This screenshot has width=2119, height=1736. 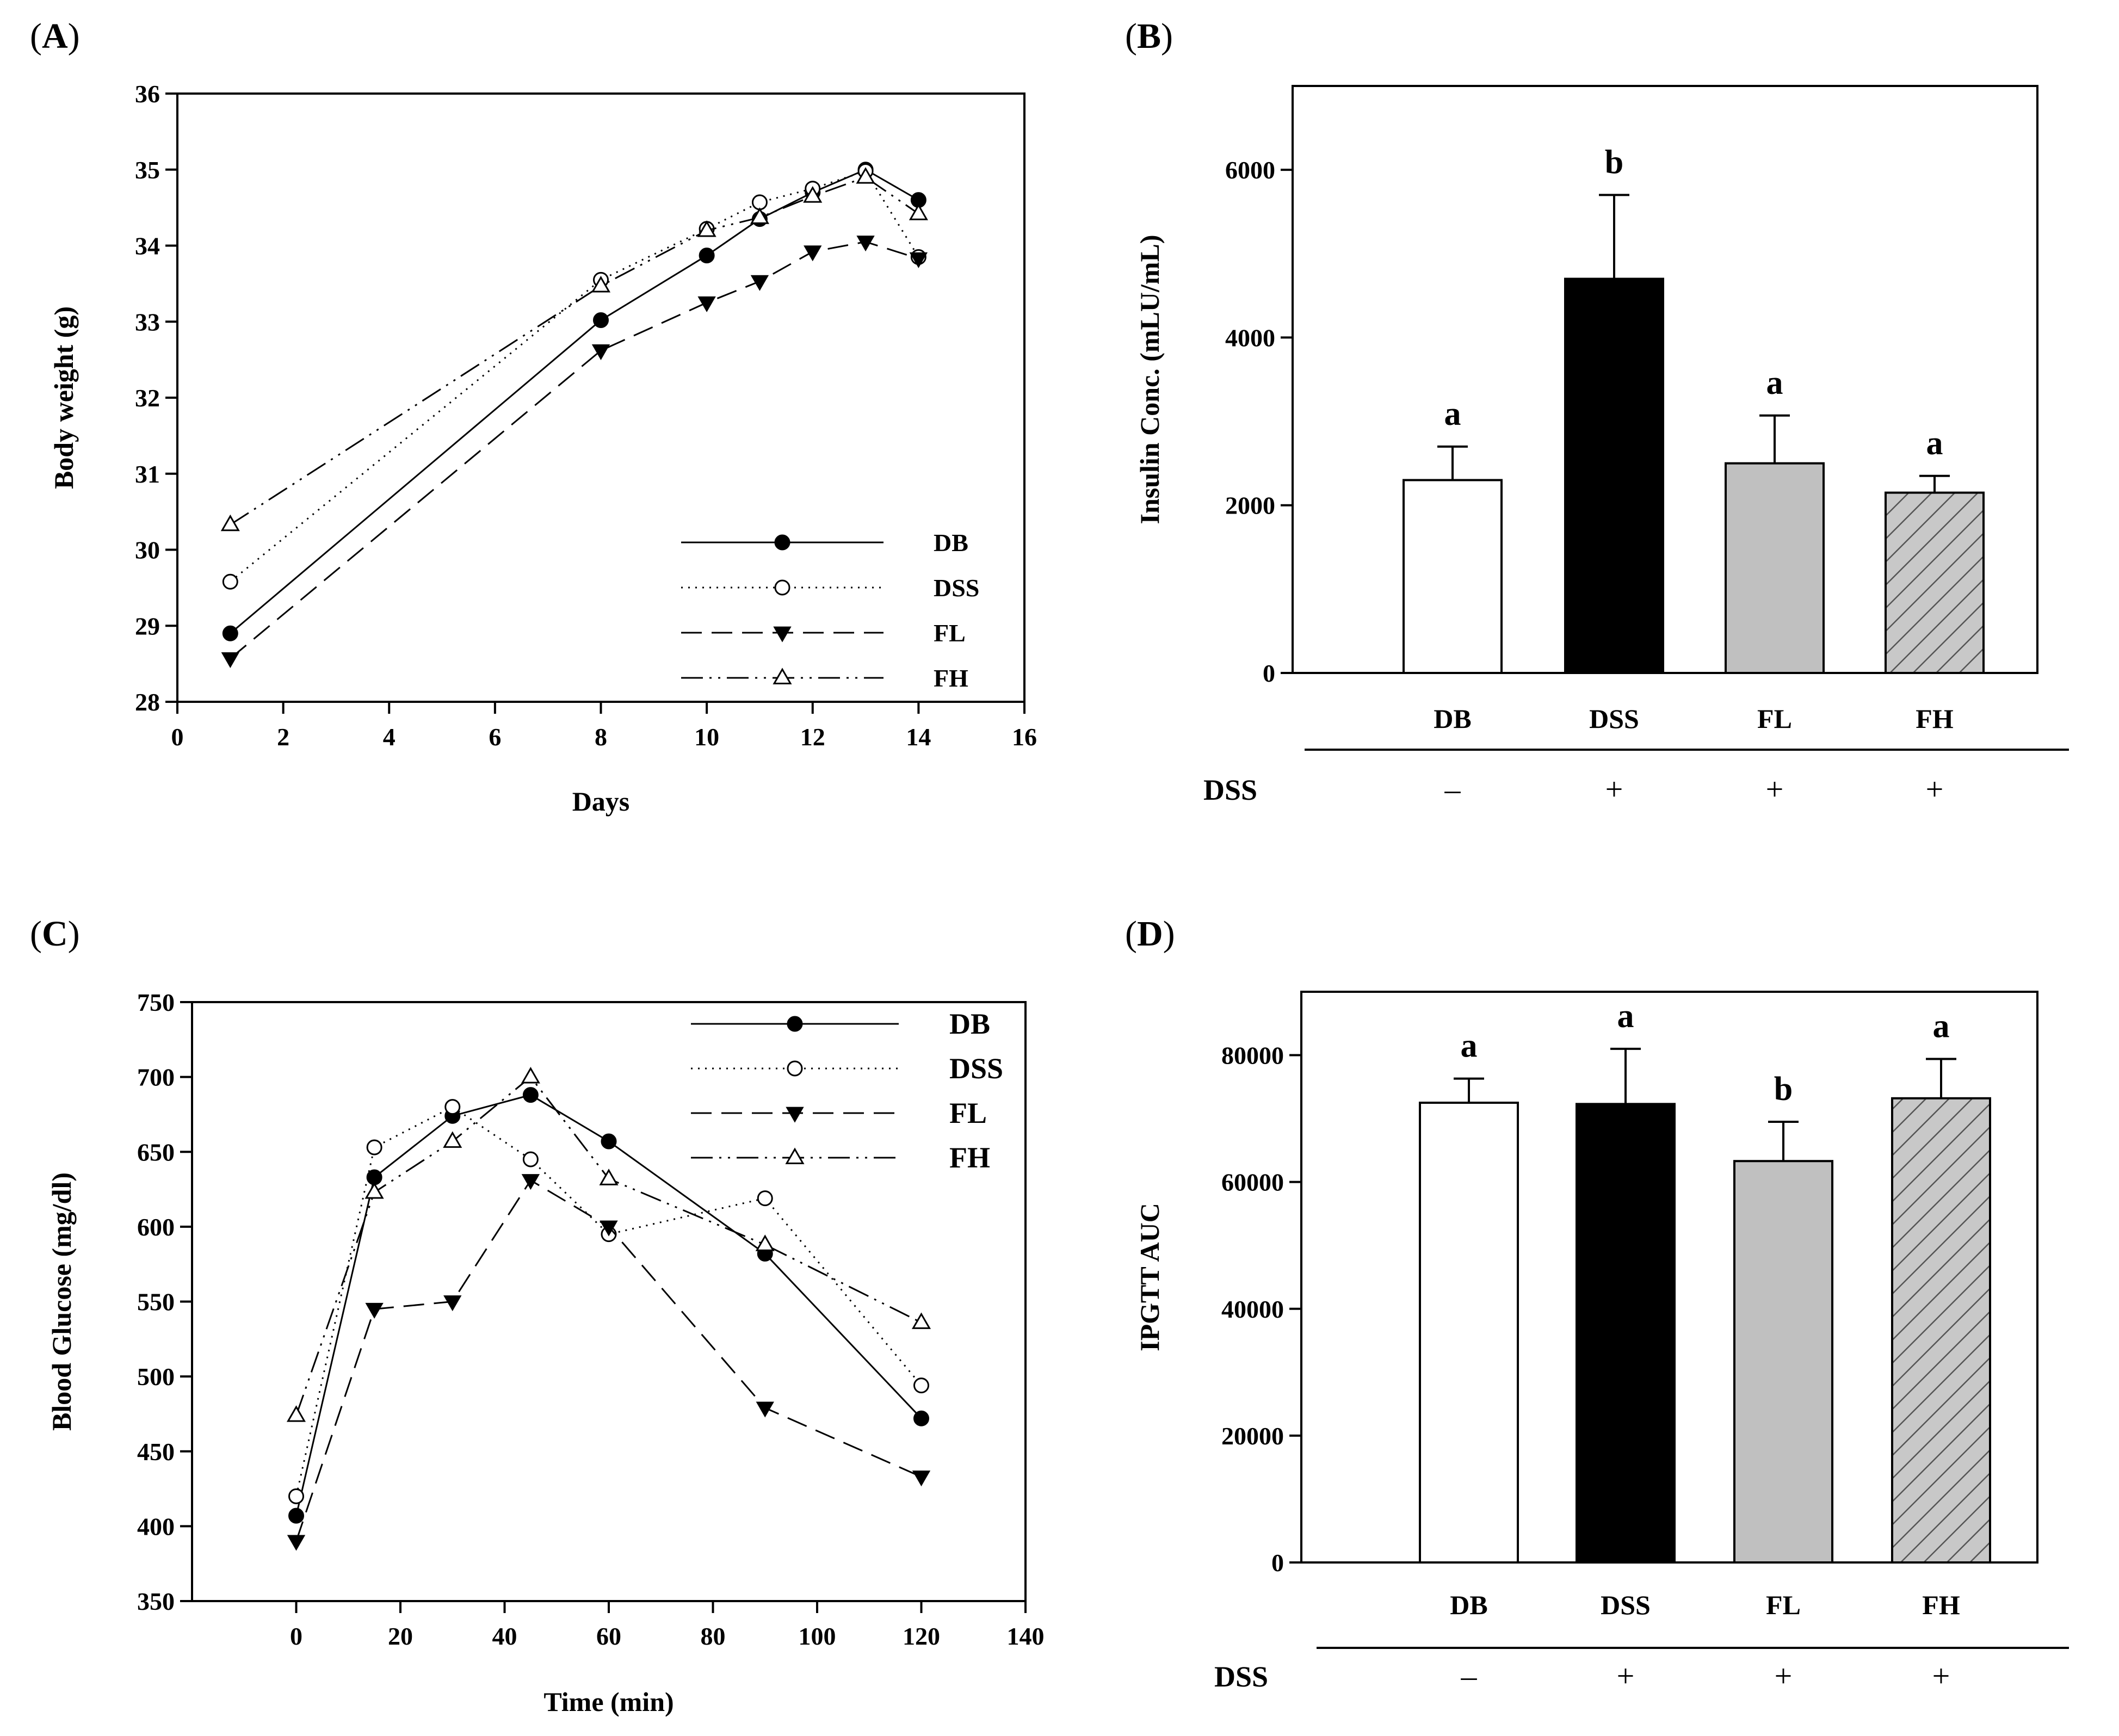 I want to click on y-tick-label: 0, so click(x=1269, y=673).